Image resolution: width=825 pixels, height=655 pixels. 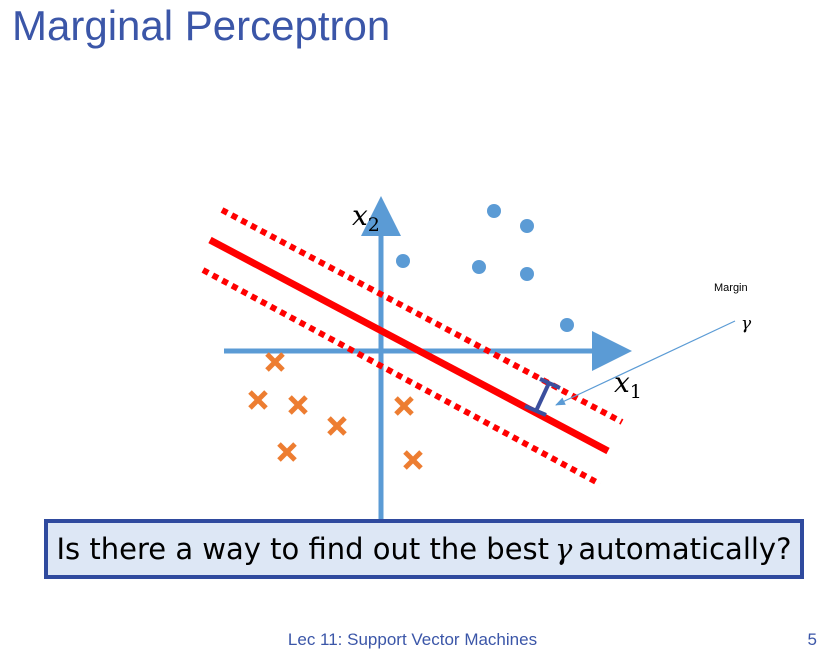 I want to click on positive-points, so click(x=485, y=268).